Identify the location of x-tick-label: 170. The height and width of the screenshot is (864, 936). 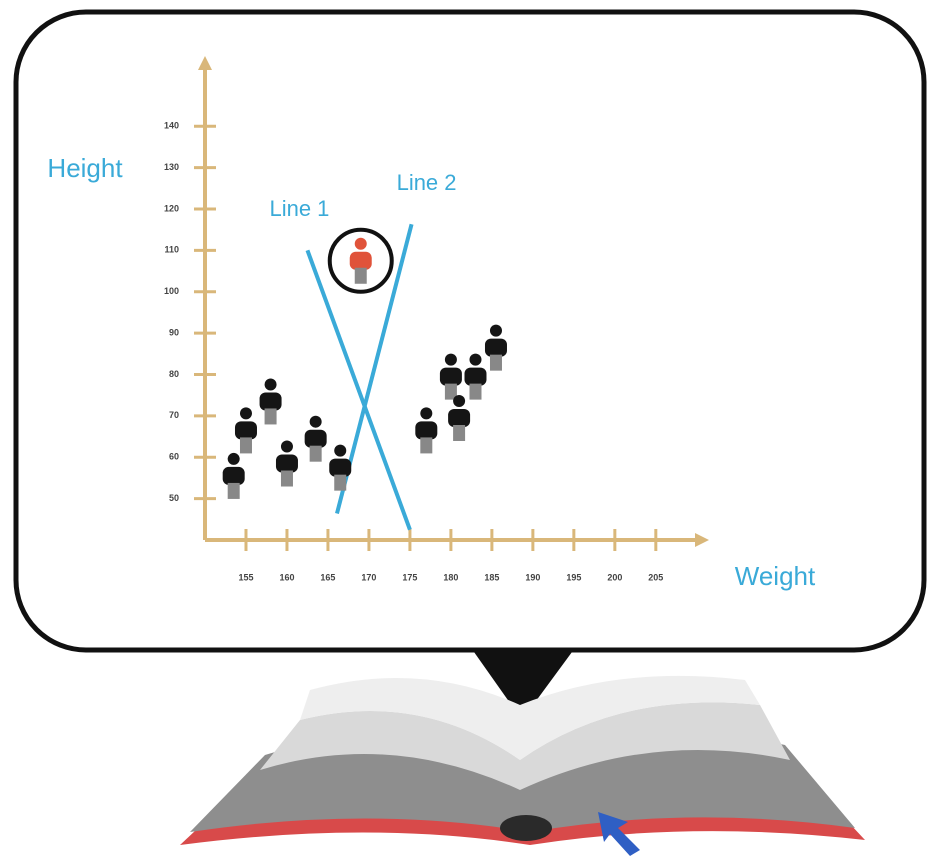
(368, 577).